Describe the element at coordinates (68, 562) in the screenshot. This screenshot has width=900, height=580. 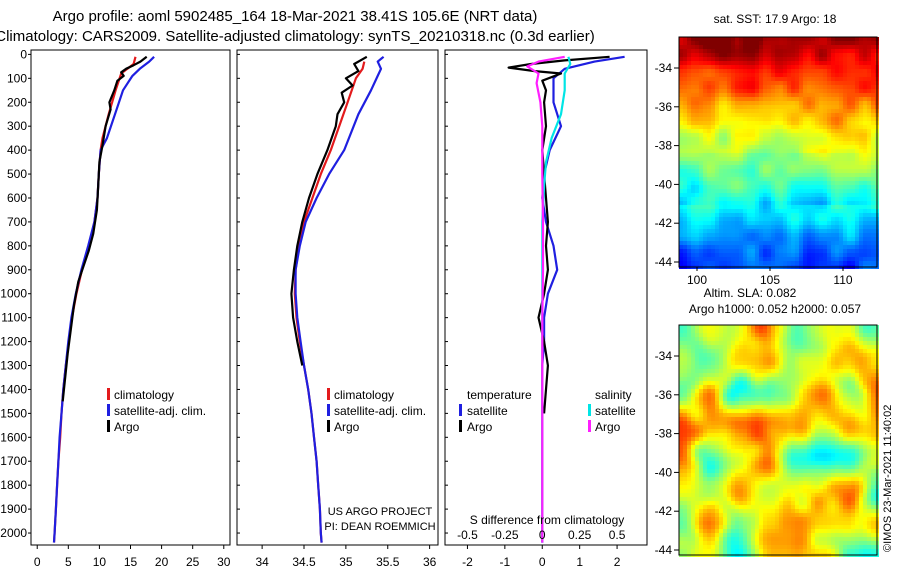
I see `x-tick-label: 5` at that location.